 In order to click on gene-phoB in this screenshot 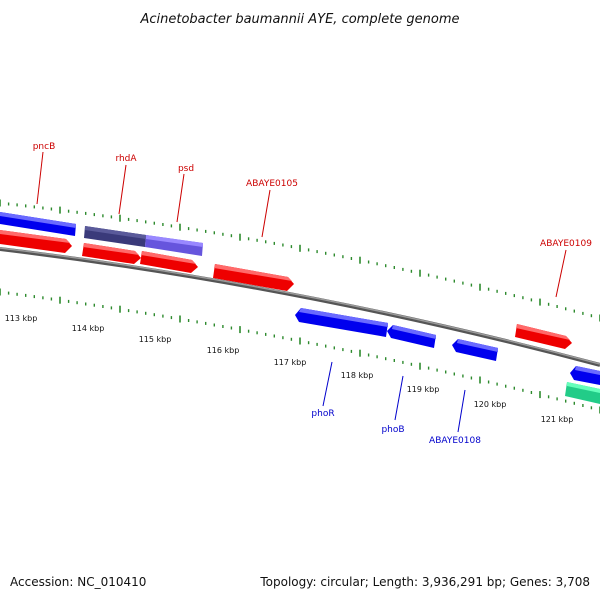, I will do `click(411, 336)`.